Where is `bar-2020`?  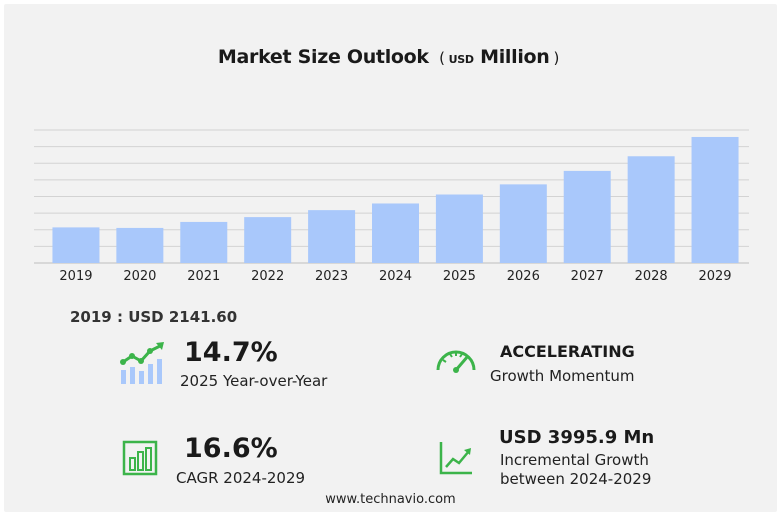
bar-2020 is located at coordinates (140, 245).